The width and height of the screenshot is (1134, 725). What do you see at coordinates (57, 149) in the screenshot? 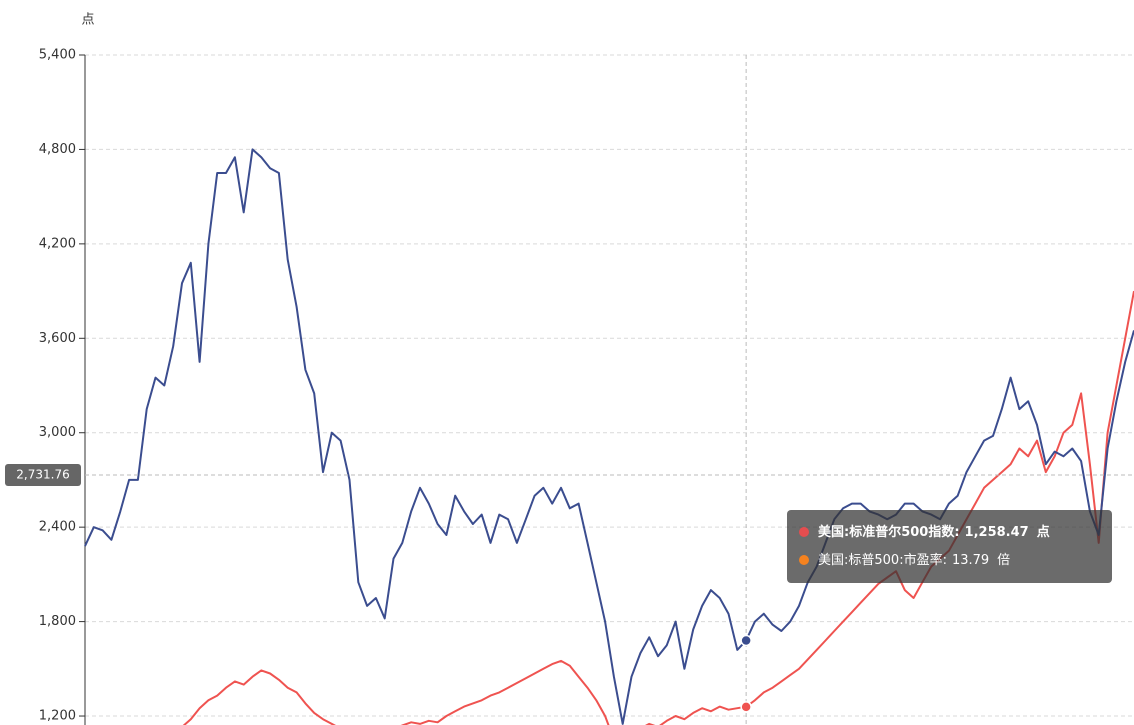
I see `y-tick-label: 4,800` at bounding box center [57, 149].